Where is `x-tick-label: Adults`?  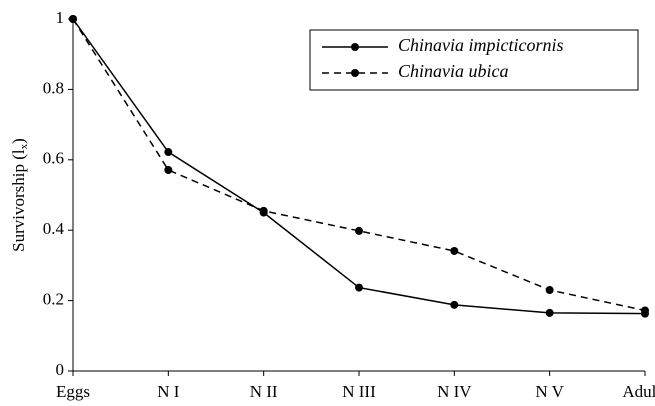
x-tick-label: Adults is located at coordinates (638, 391).